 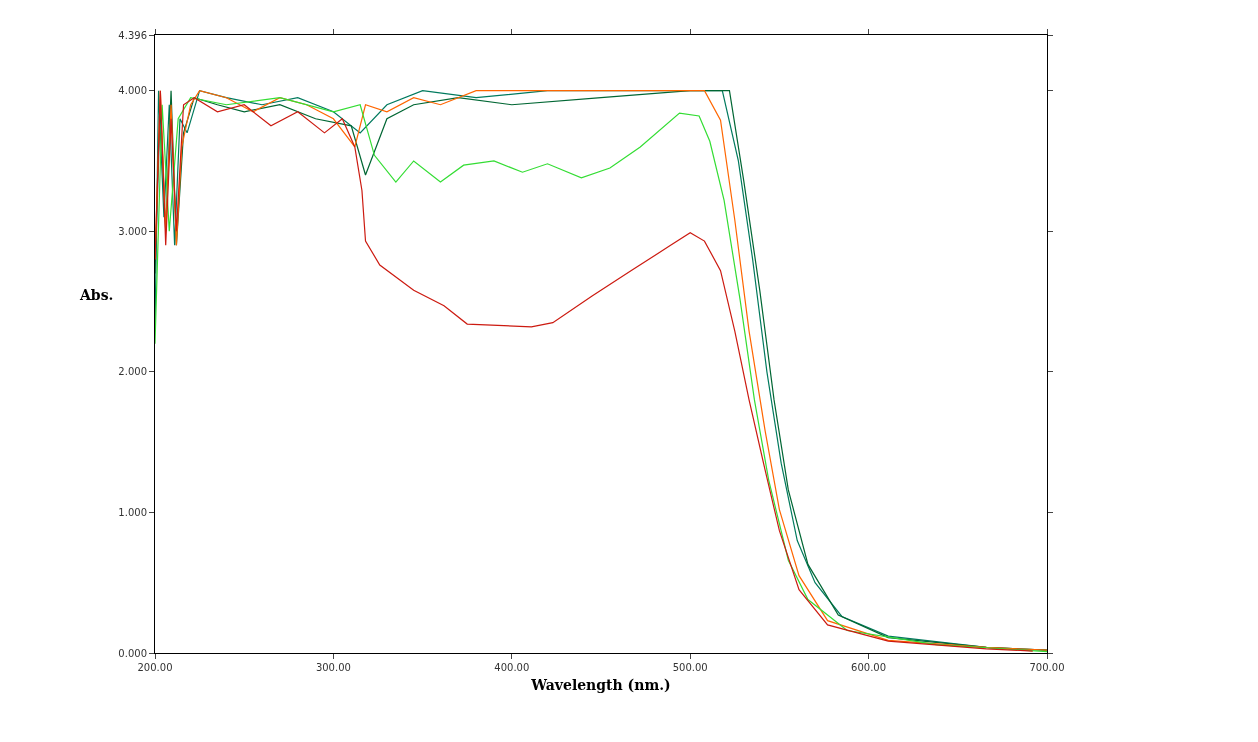 I want to click on x-tick-label: 200.00, so click(x=155, y=667).